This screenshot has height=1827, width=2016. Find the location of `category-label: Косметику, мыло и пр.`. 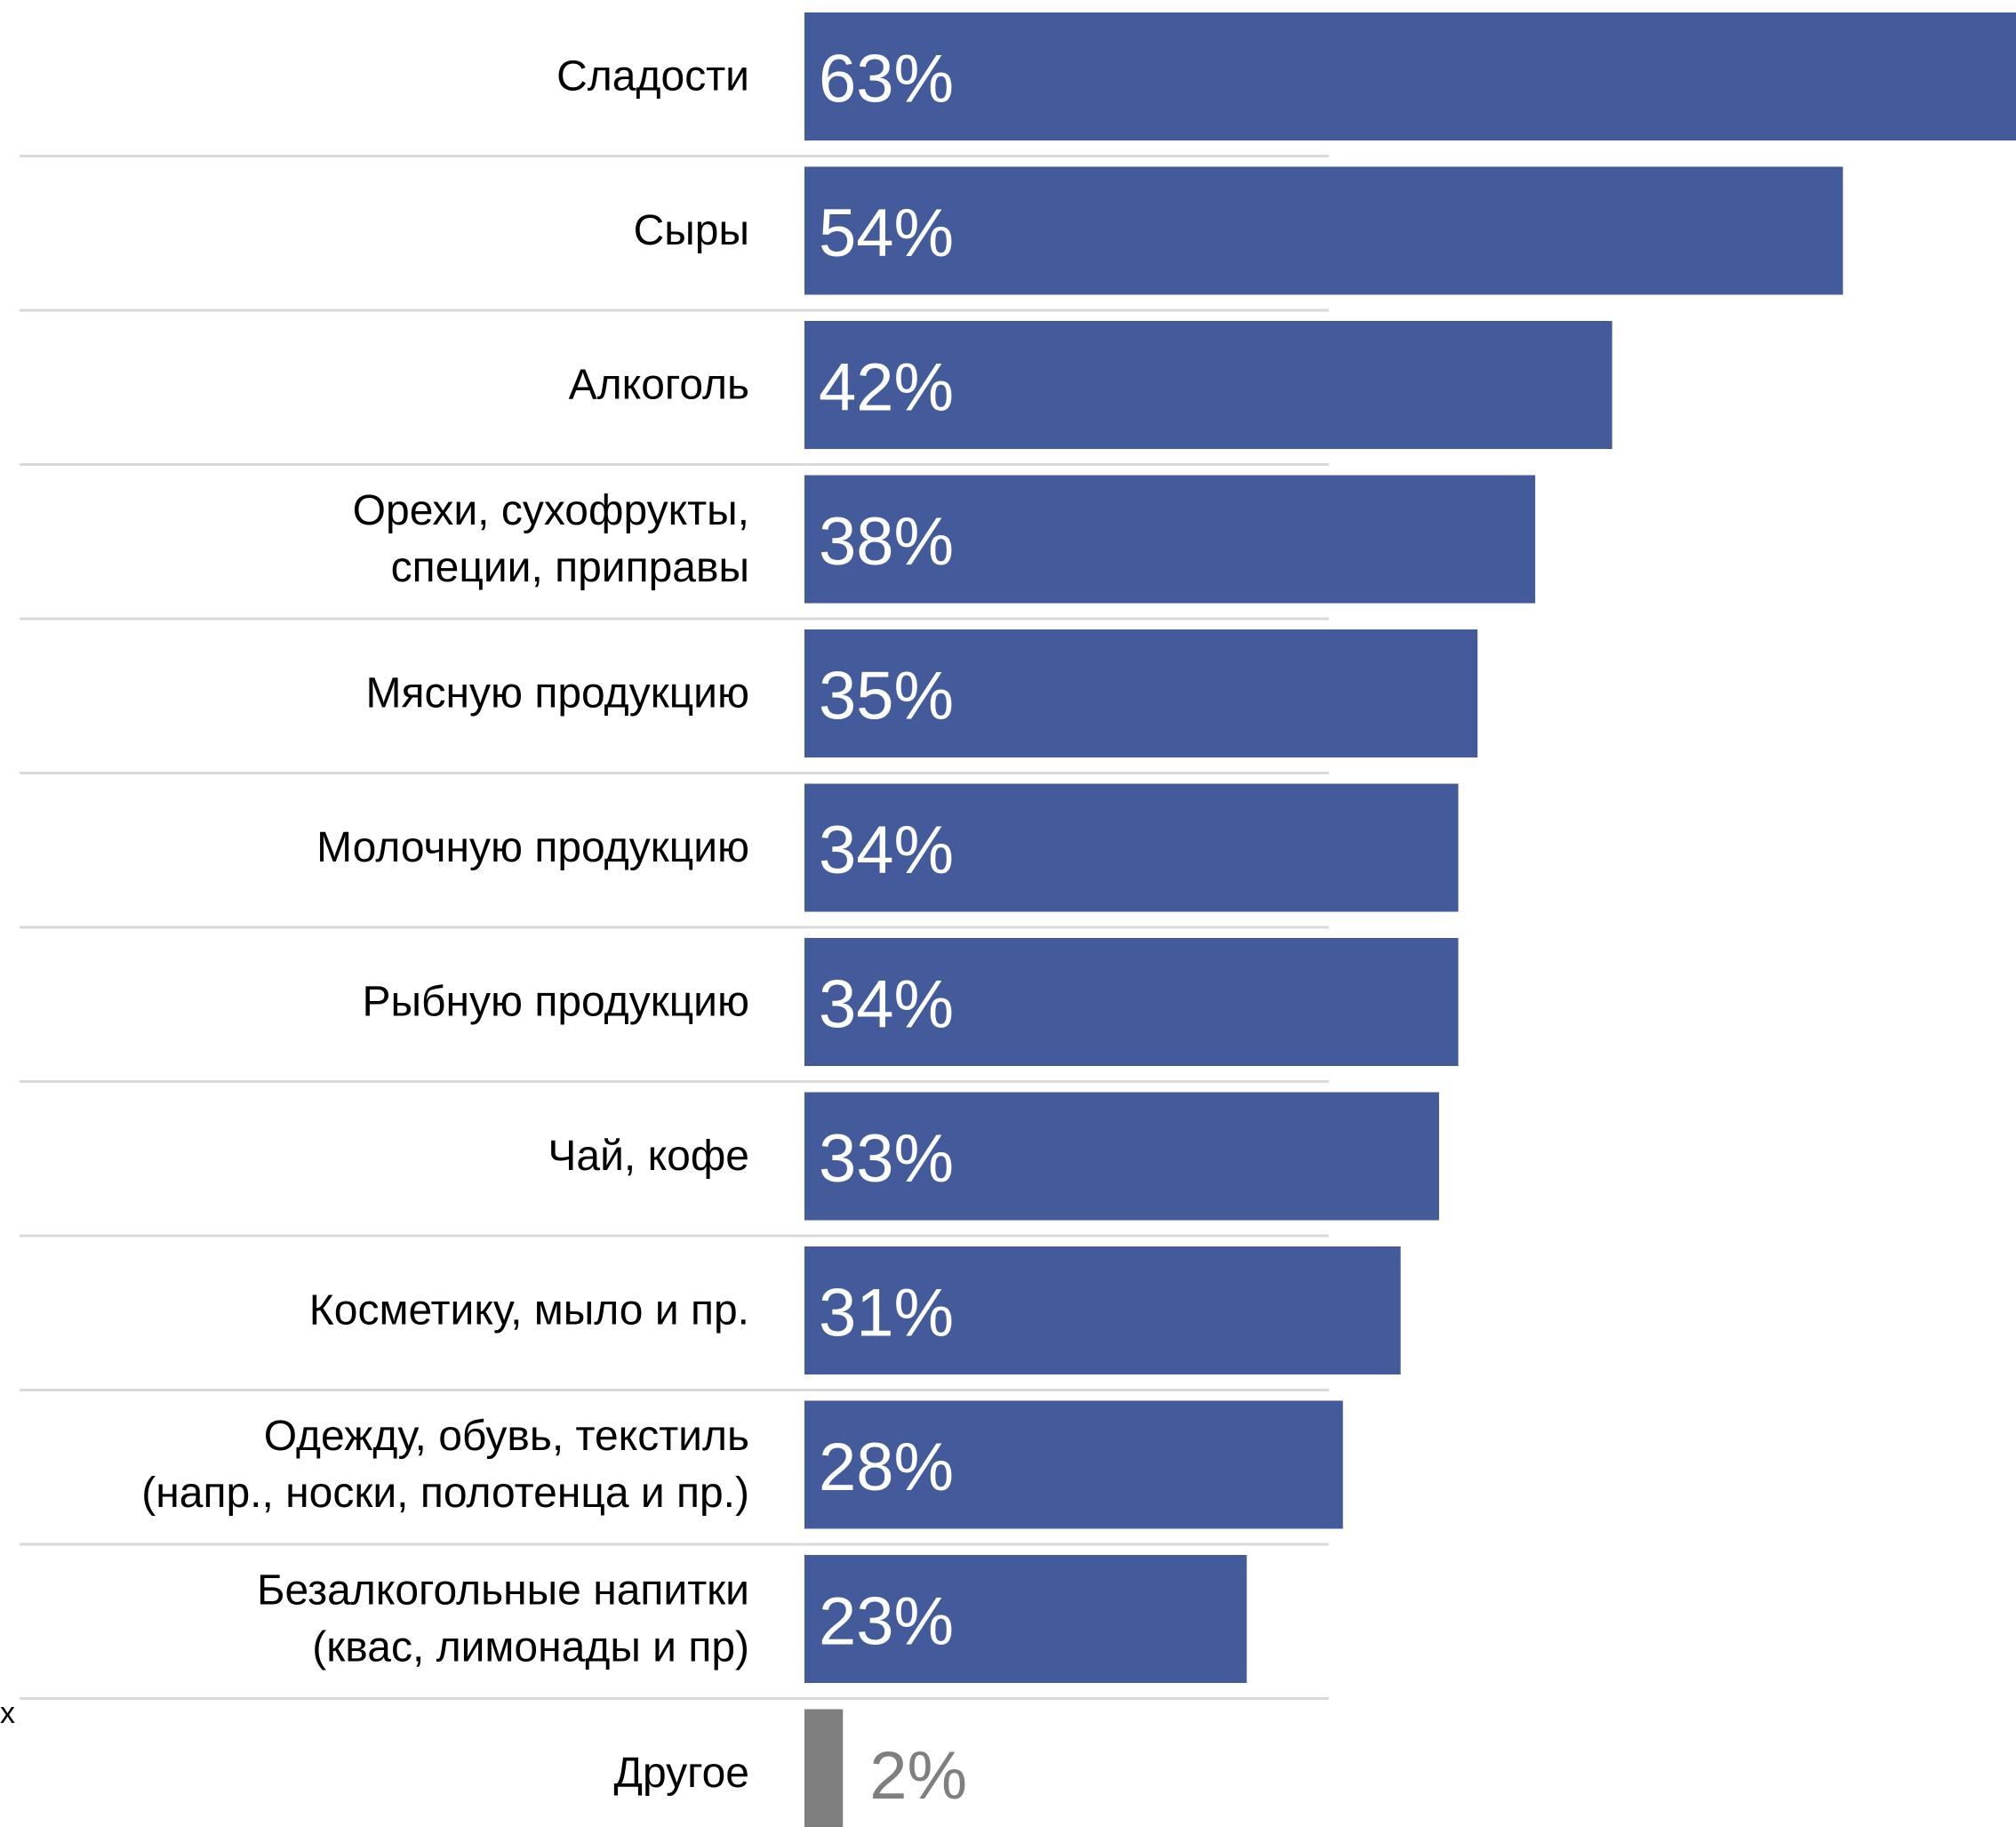

category-label: Косметику, мыло и пр. is located at coordinates (529, 1310).